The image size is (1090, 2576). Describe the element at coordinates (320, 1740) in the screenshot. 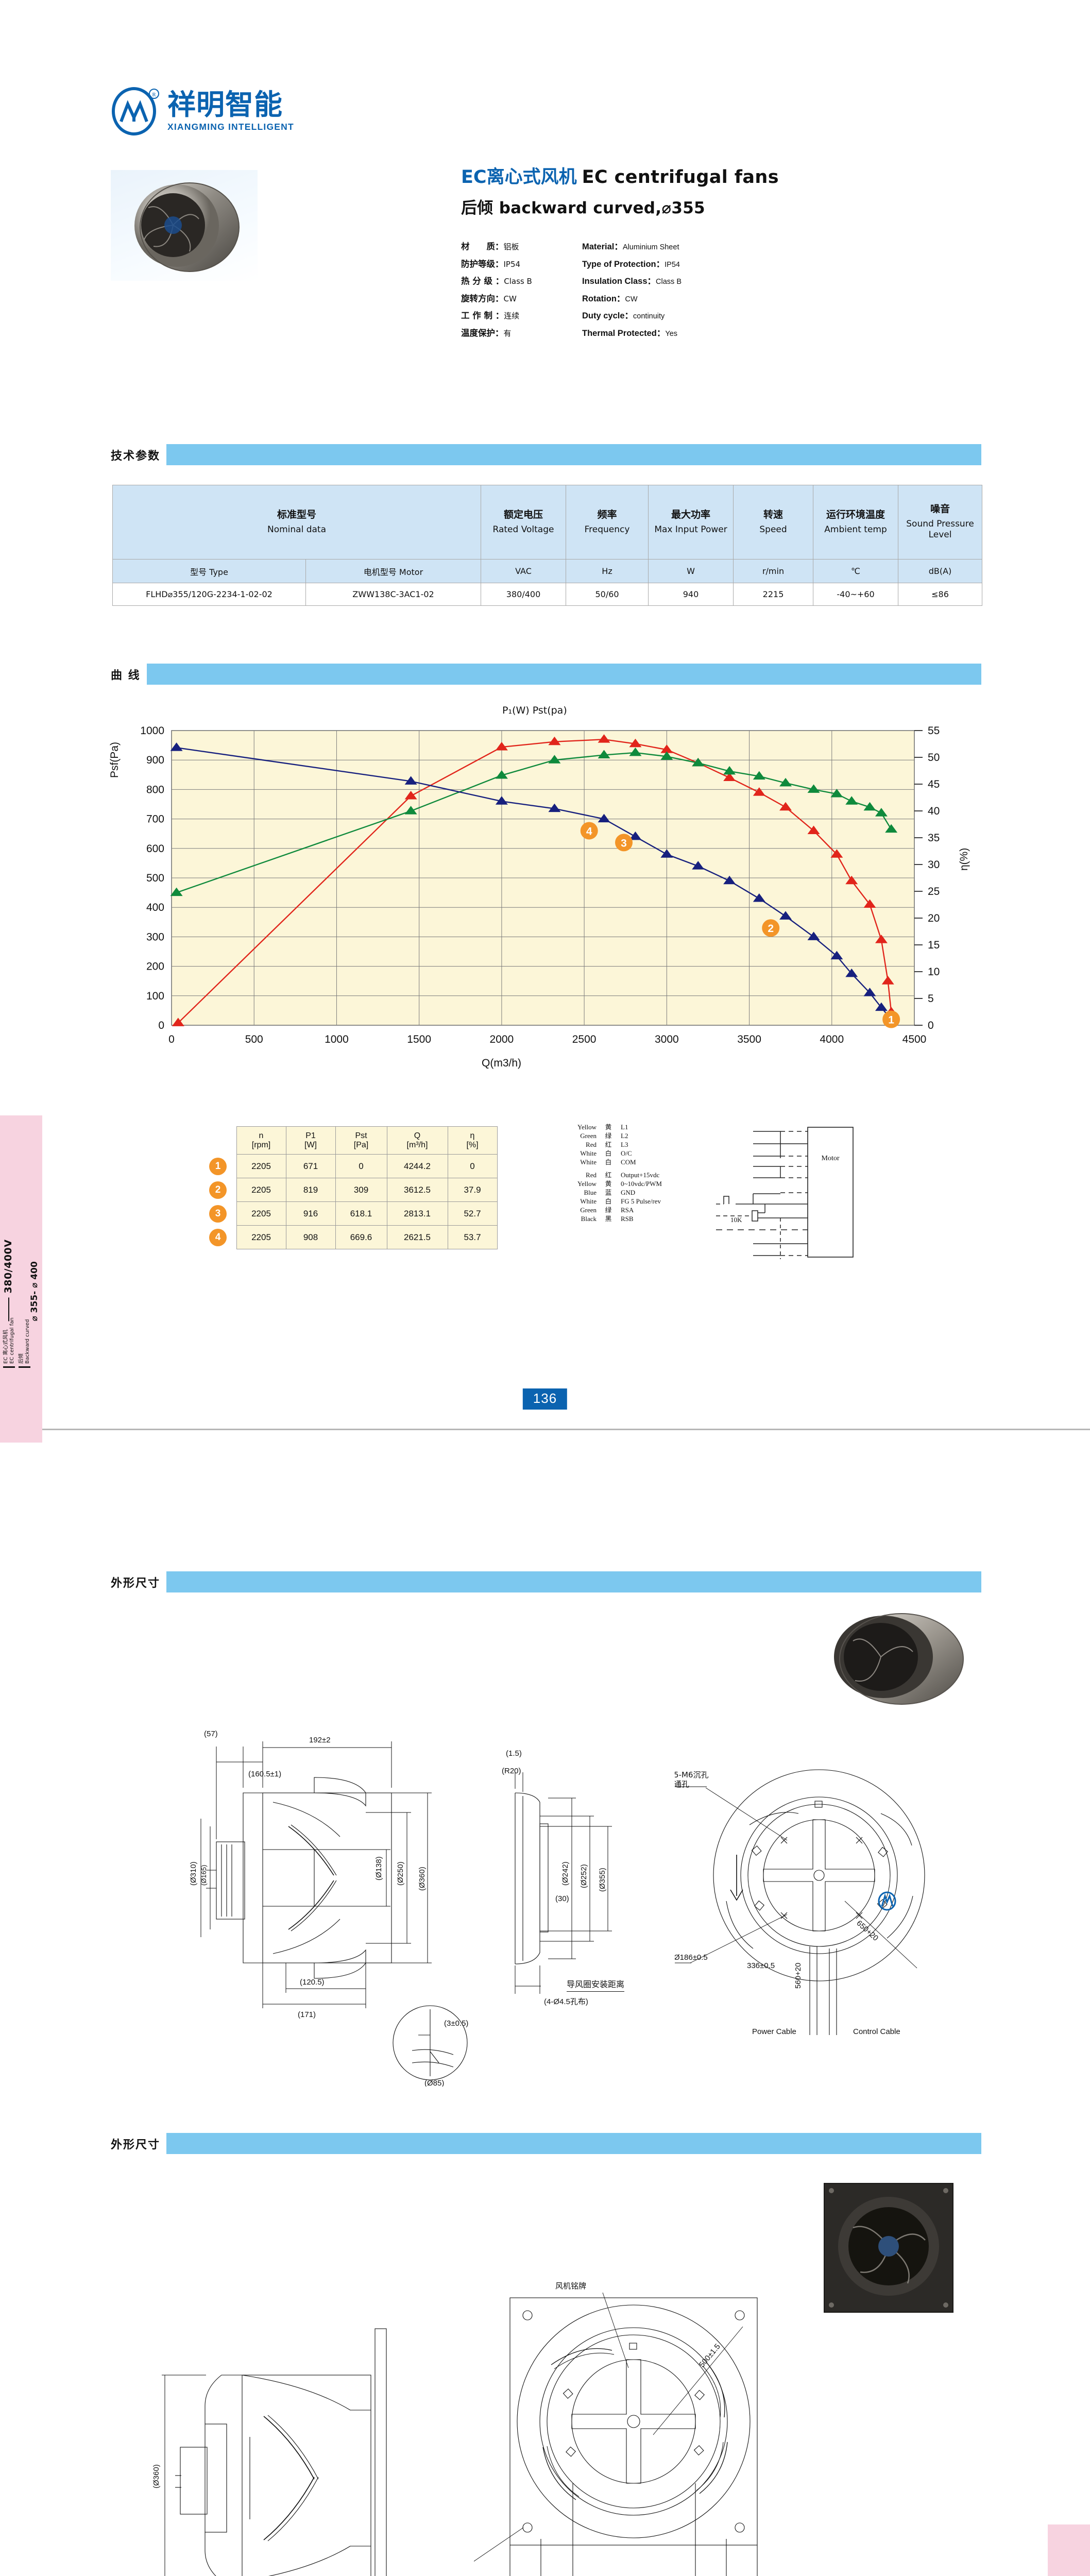

I see `dim-192: 192±2` at that location.